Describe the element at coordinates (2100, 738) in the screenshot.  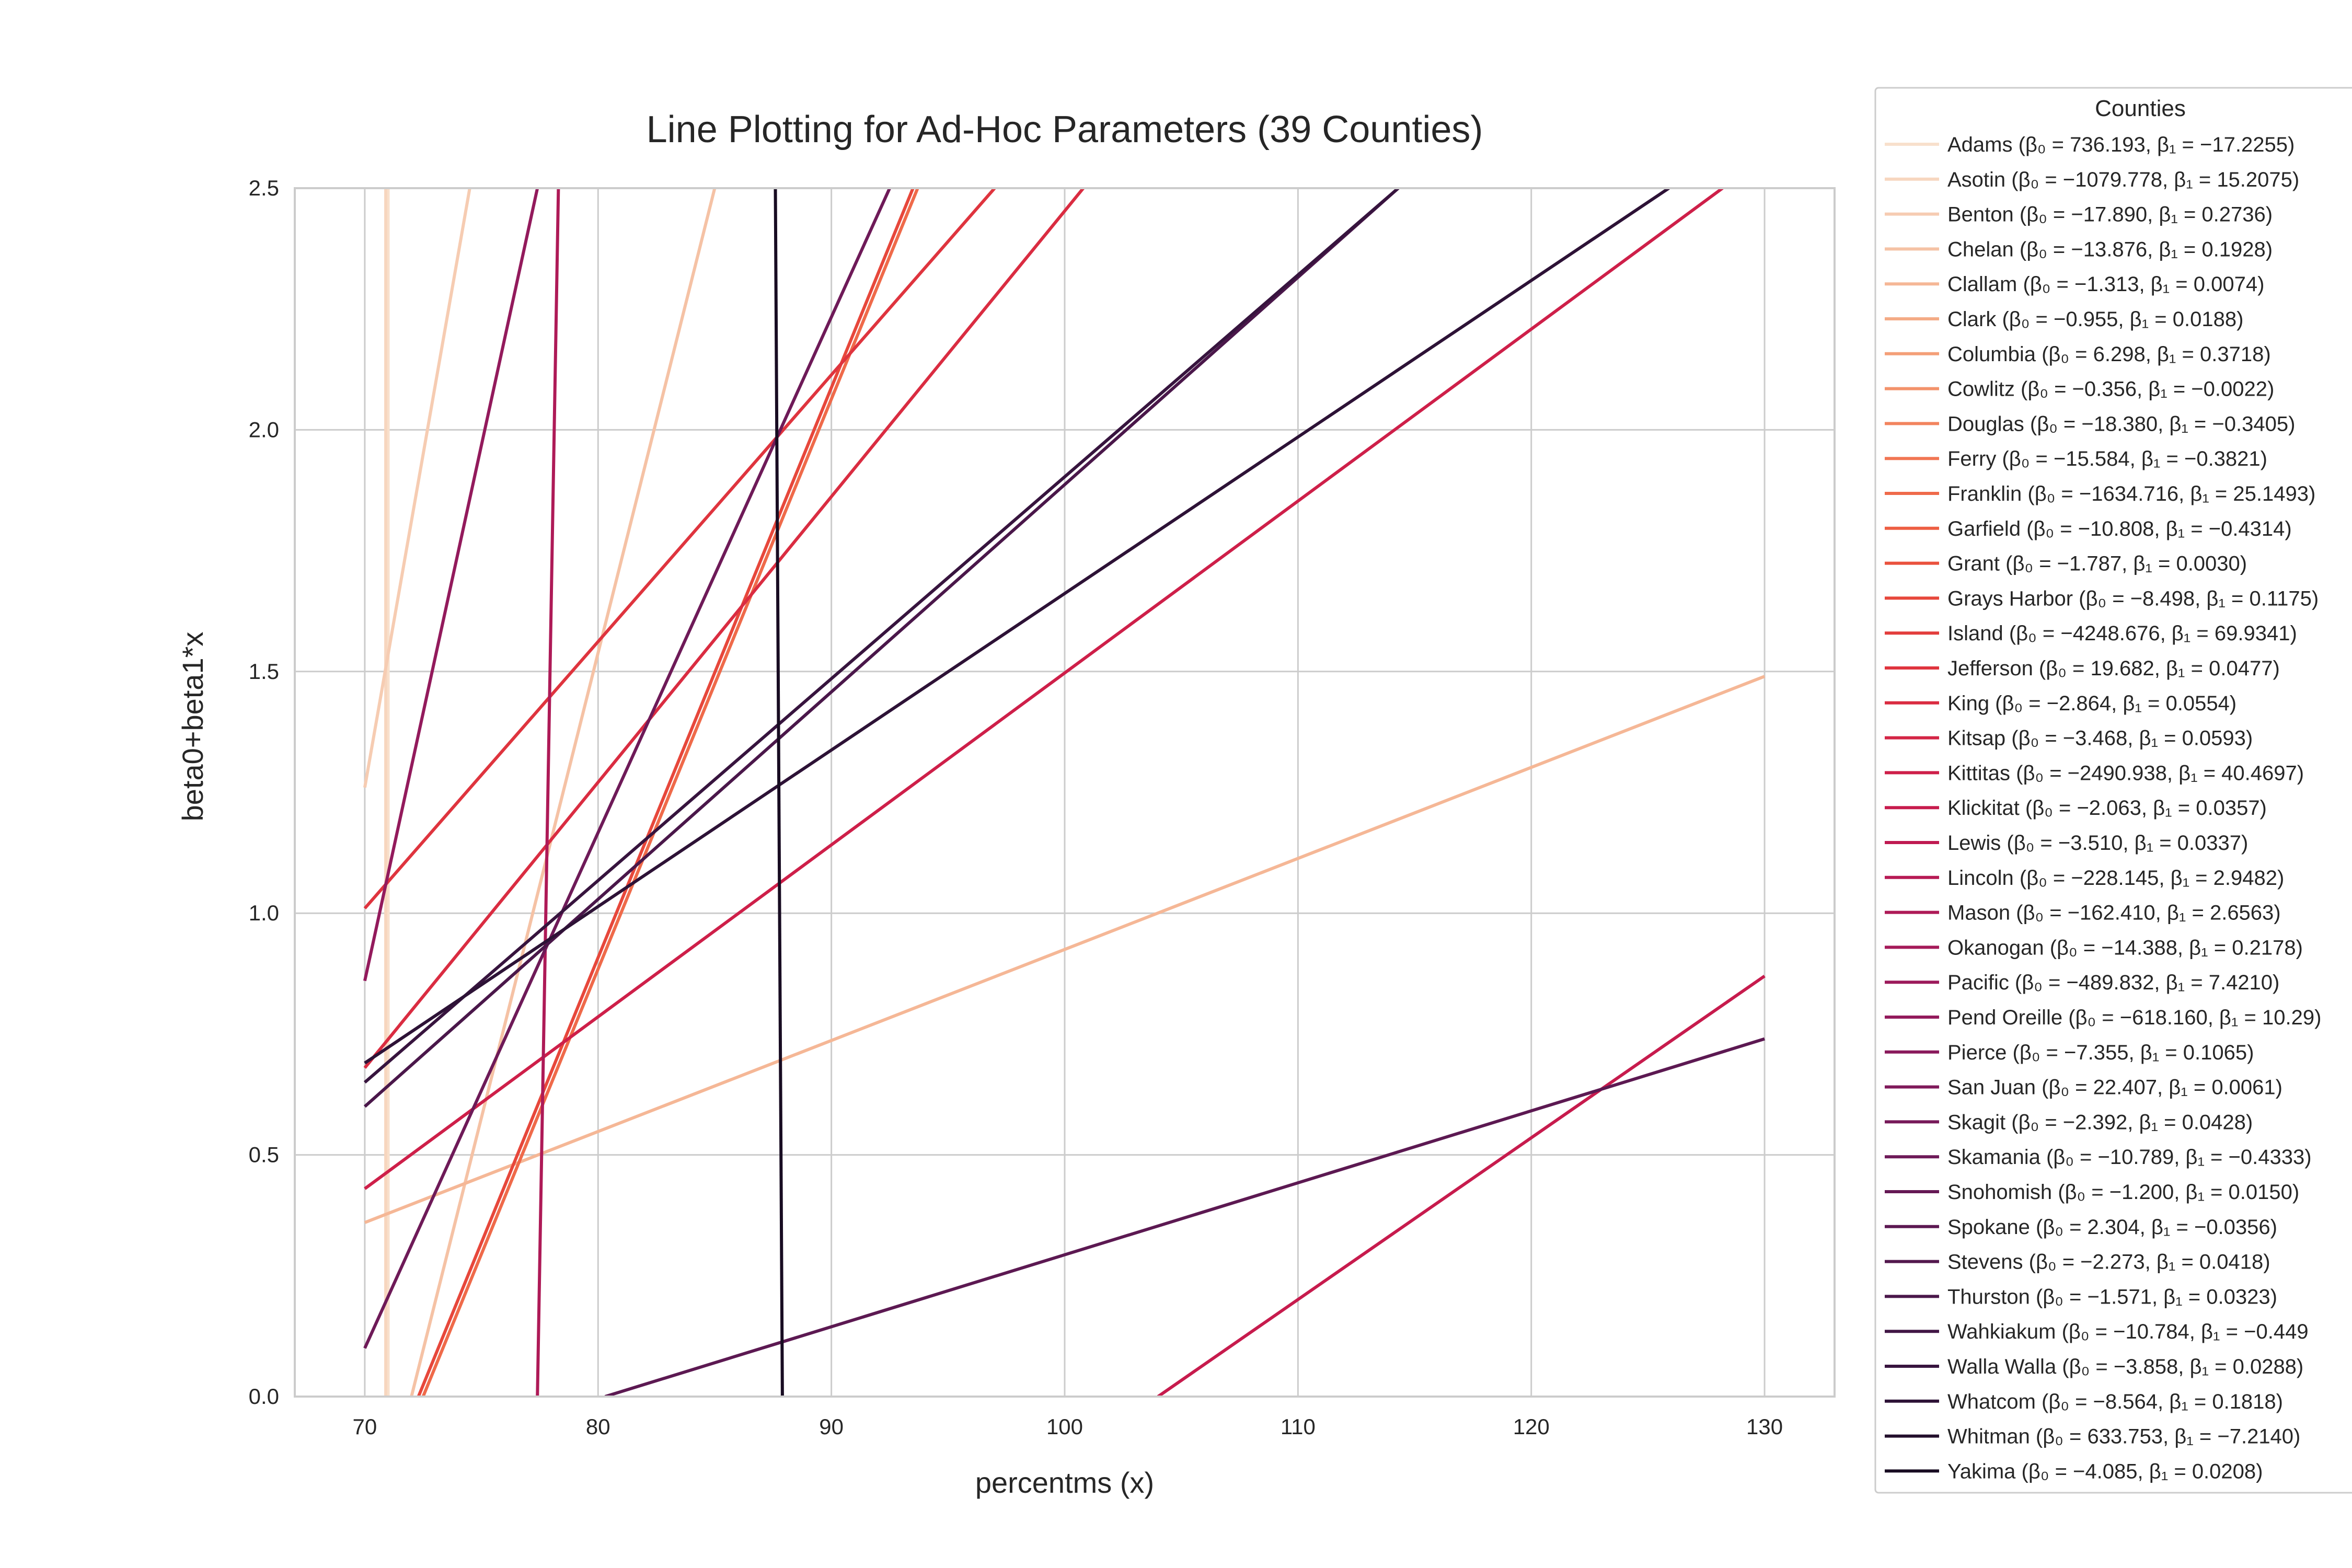
I see `legend-label: Kitsap (β₀ = −3.468, β₁ = 0.0593)` at that location.